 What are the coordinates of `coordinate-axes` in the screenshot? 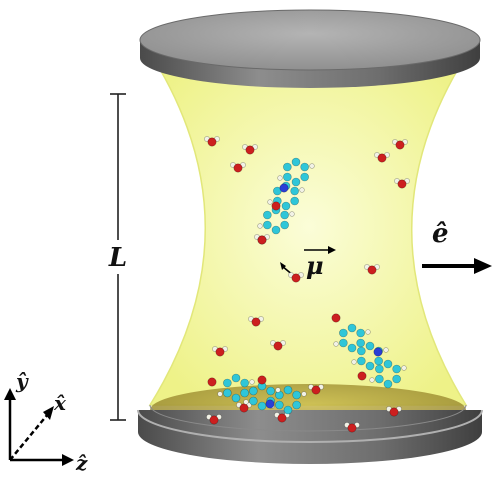 It's located at (39, 427).